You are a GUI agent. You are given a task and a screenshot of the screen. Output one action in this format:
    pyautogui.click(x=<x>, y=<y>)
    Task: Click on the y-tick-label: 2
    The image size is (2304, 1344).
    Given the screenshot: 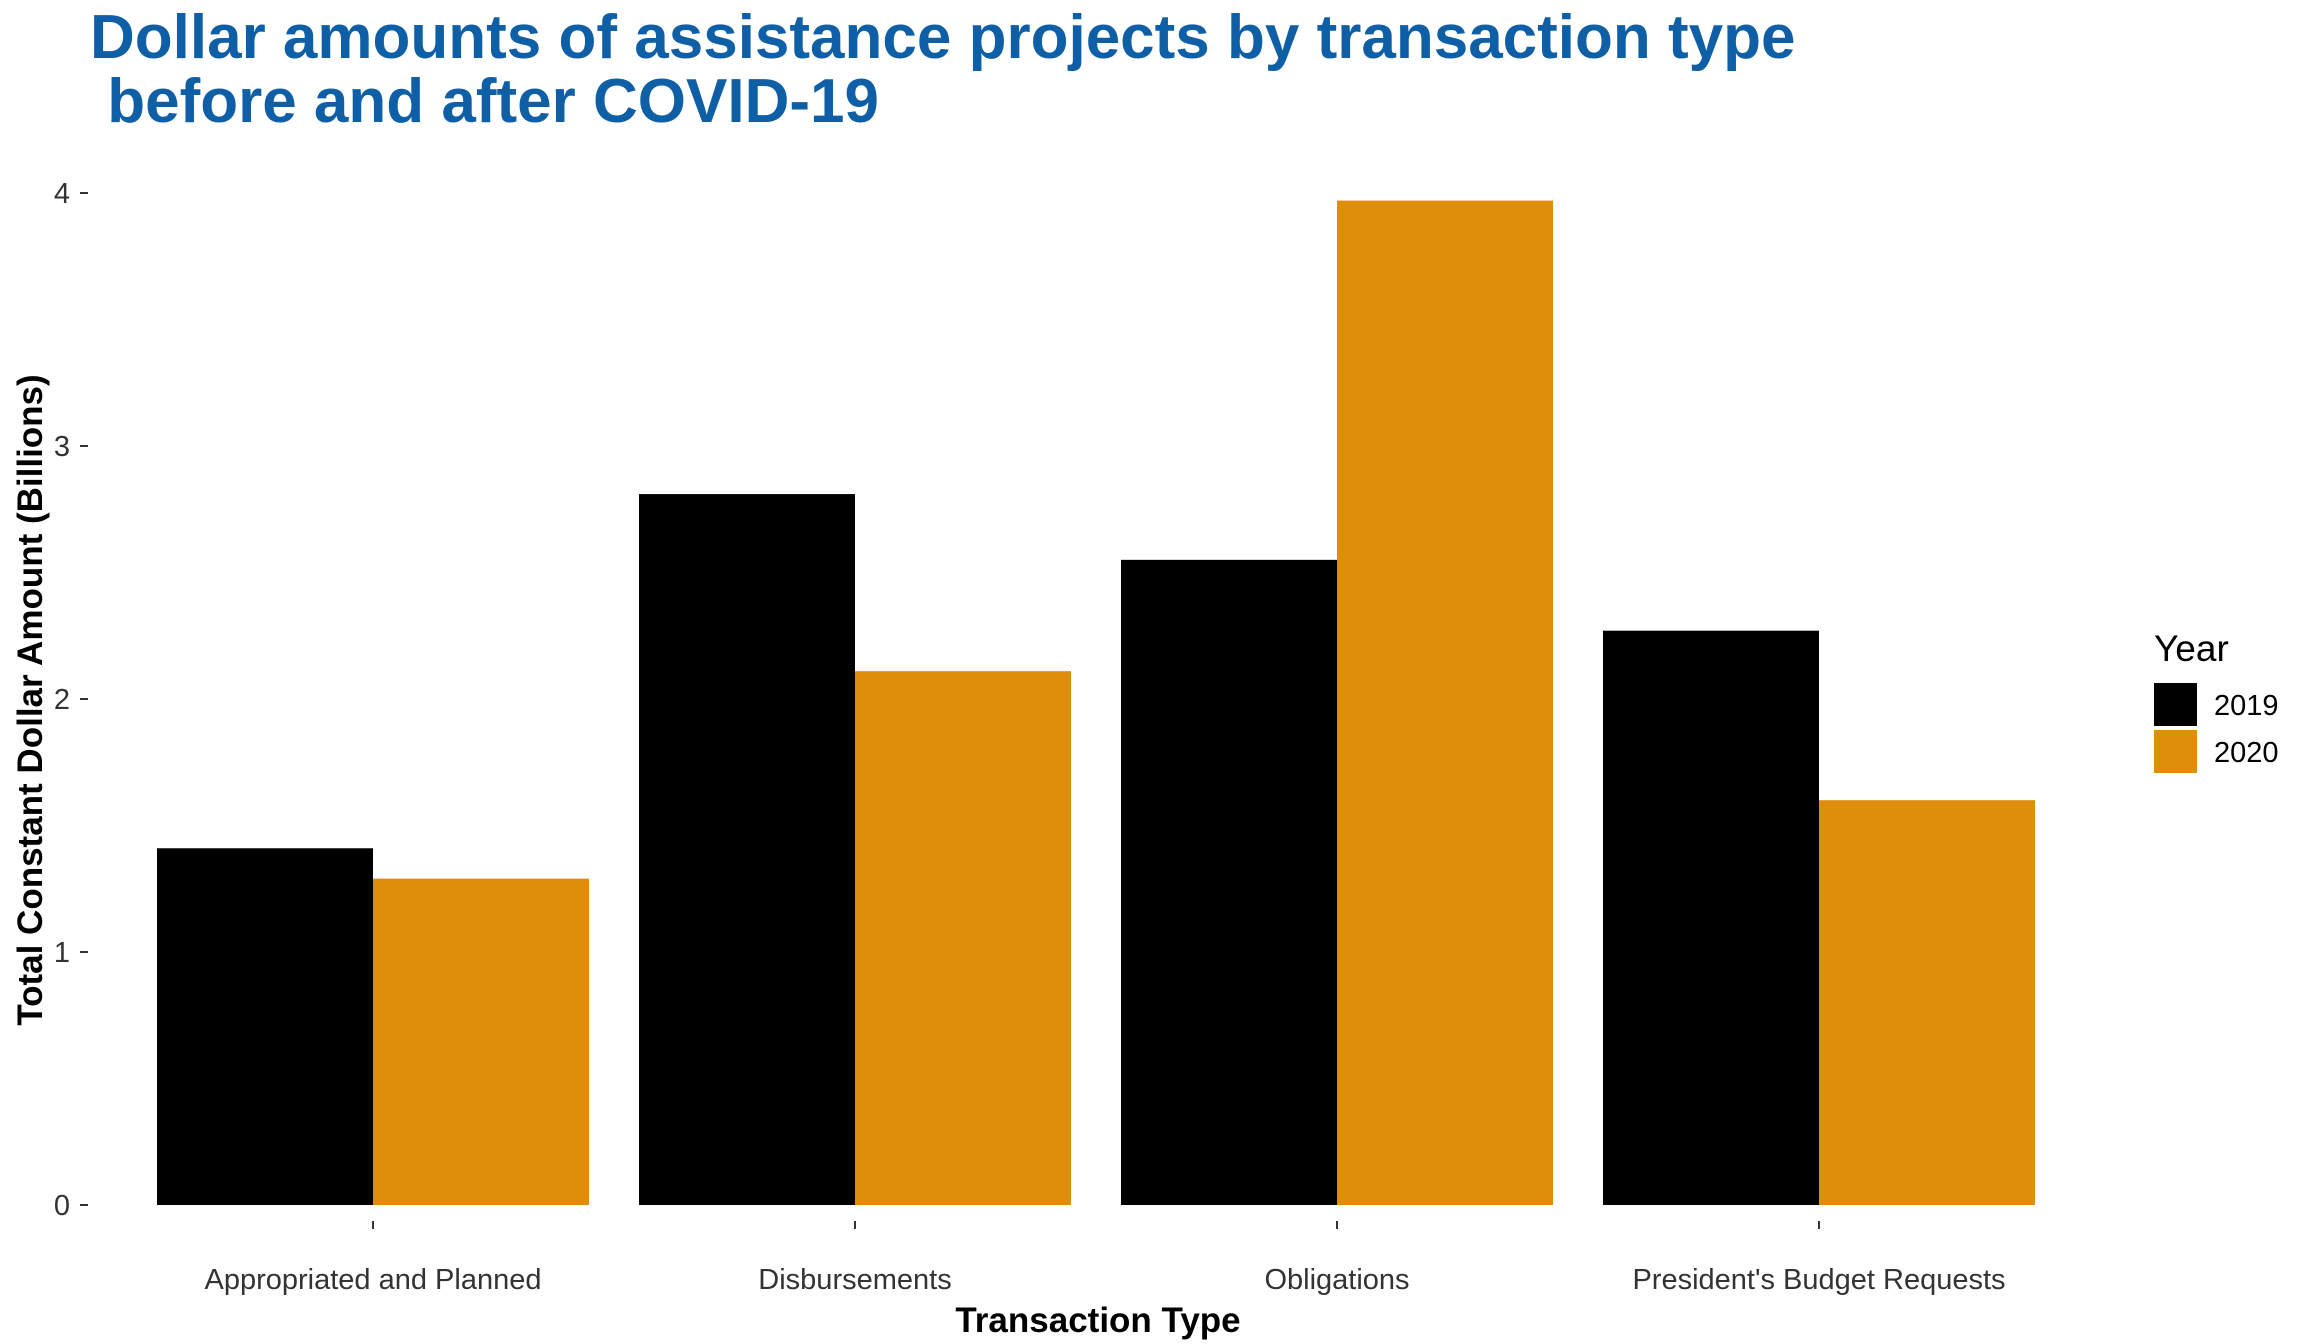 What is the action you would take?
    pyautogui.click(x=62, y=700)
    